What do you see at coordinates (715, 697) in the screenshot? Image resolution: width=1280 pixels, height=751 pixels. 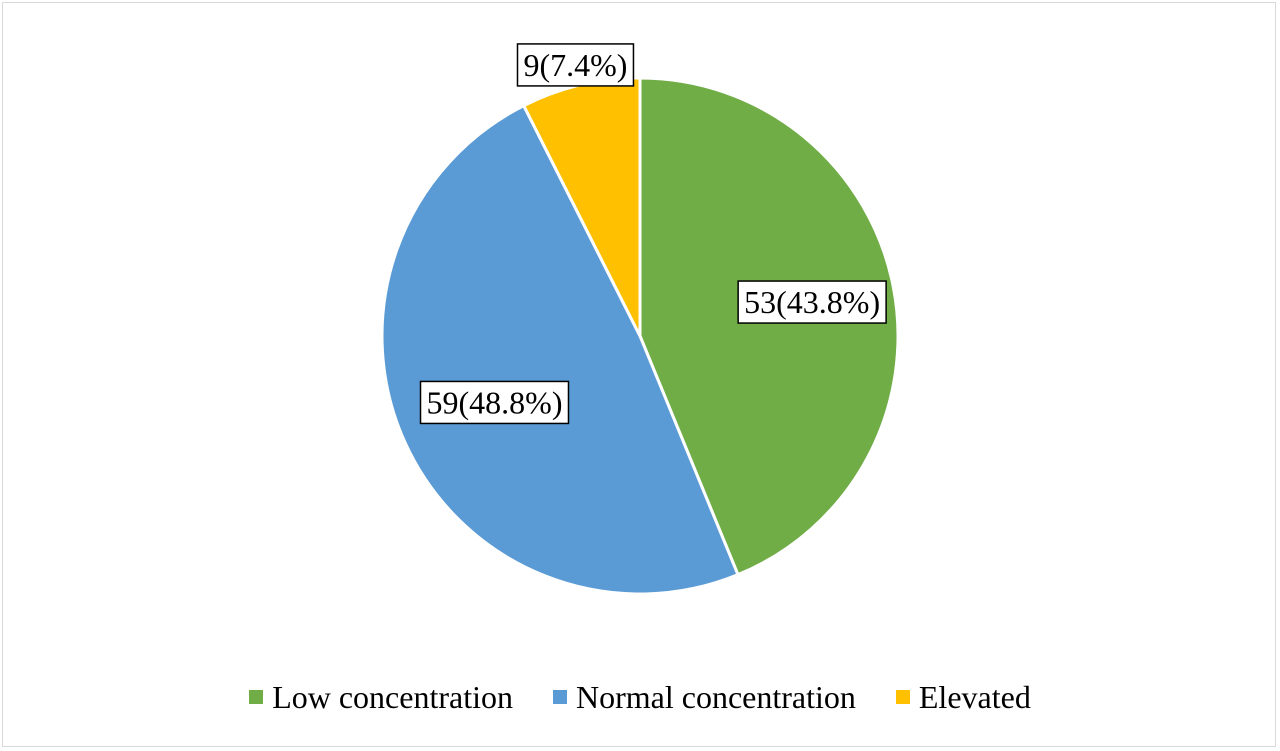 I see `legend-label-normal-concentration: Normal concentration` at bounding box center [715, 697].